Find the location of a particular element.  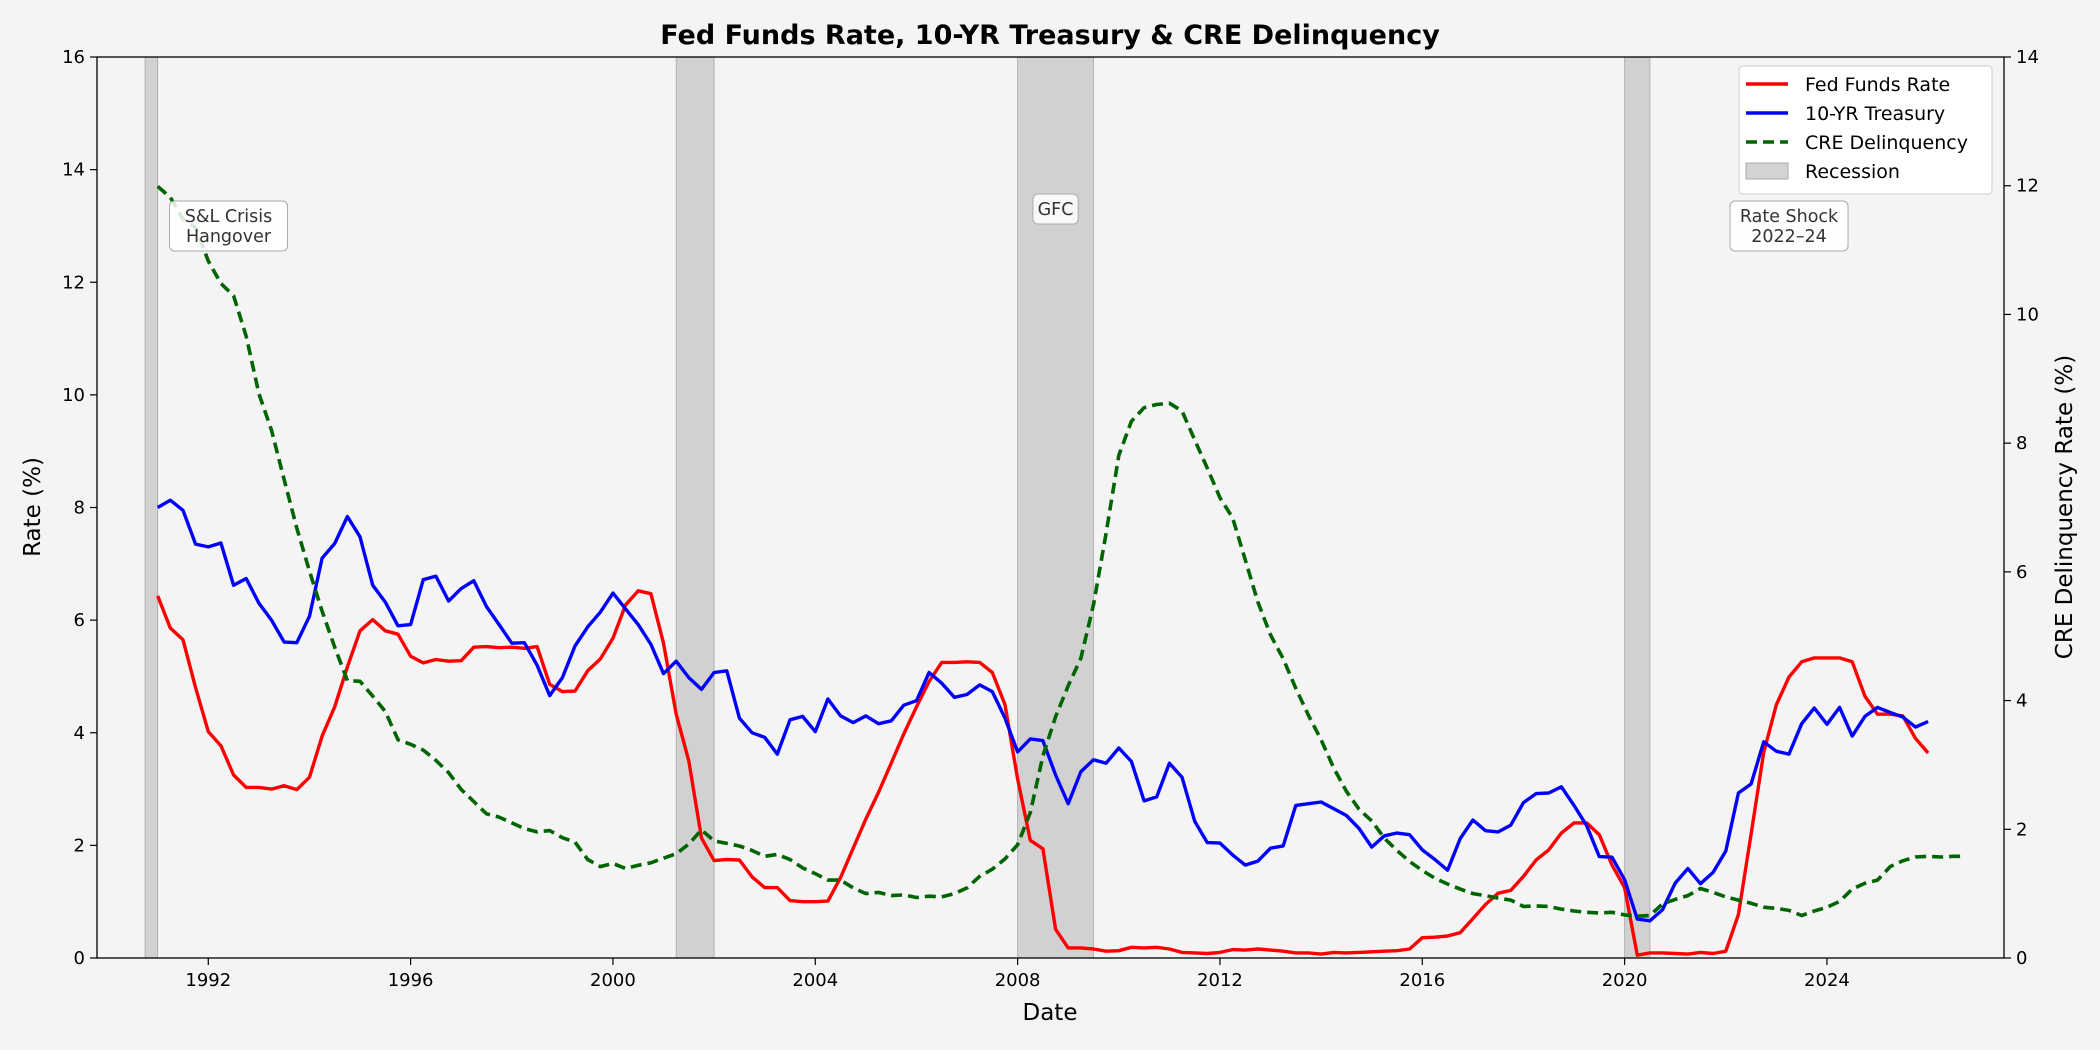

y2-tick-label: 14 is located at coordinates (2027, 57).